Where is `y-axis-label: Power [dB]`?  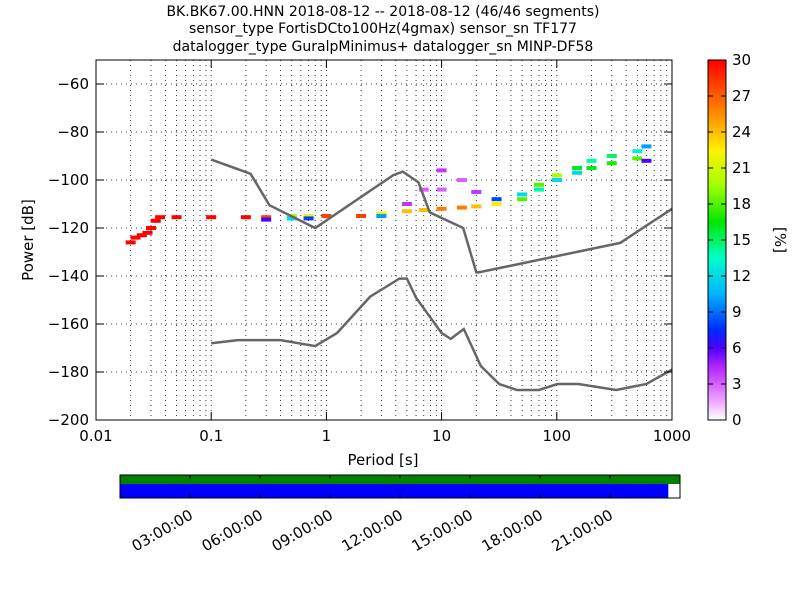 y-axis-label: Power [dB] is located at coordinates (28, 240).